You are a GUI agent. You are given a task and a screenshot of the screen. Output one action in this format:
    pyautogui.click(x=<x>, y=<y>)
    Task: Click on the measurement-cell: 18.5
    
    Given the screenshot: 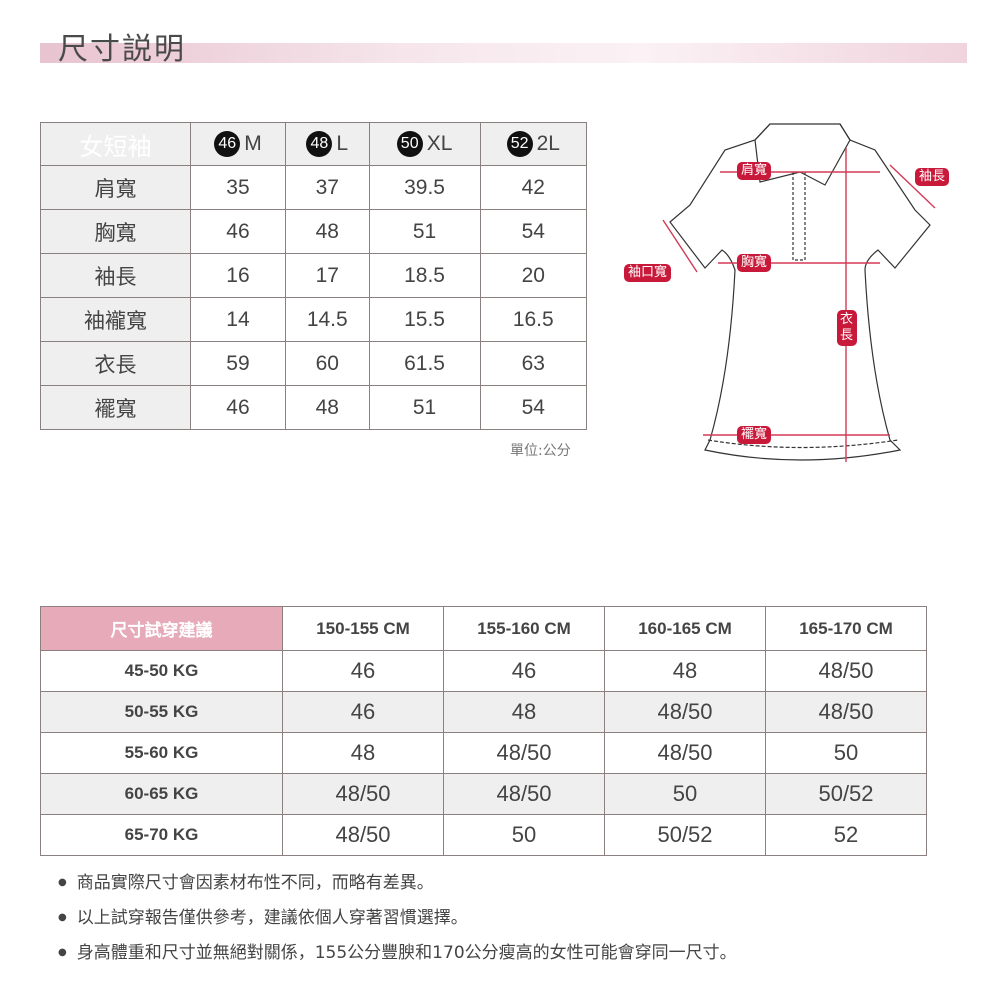 What is the action you would take?
    pyautogui.click(x=424, y=275)
    